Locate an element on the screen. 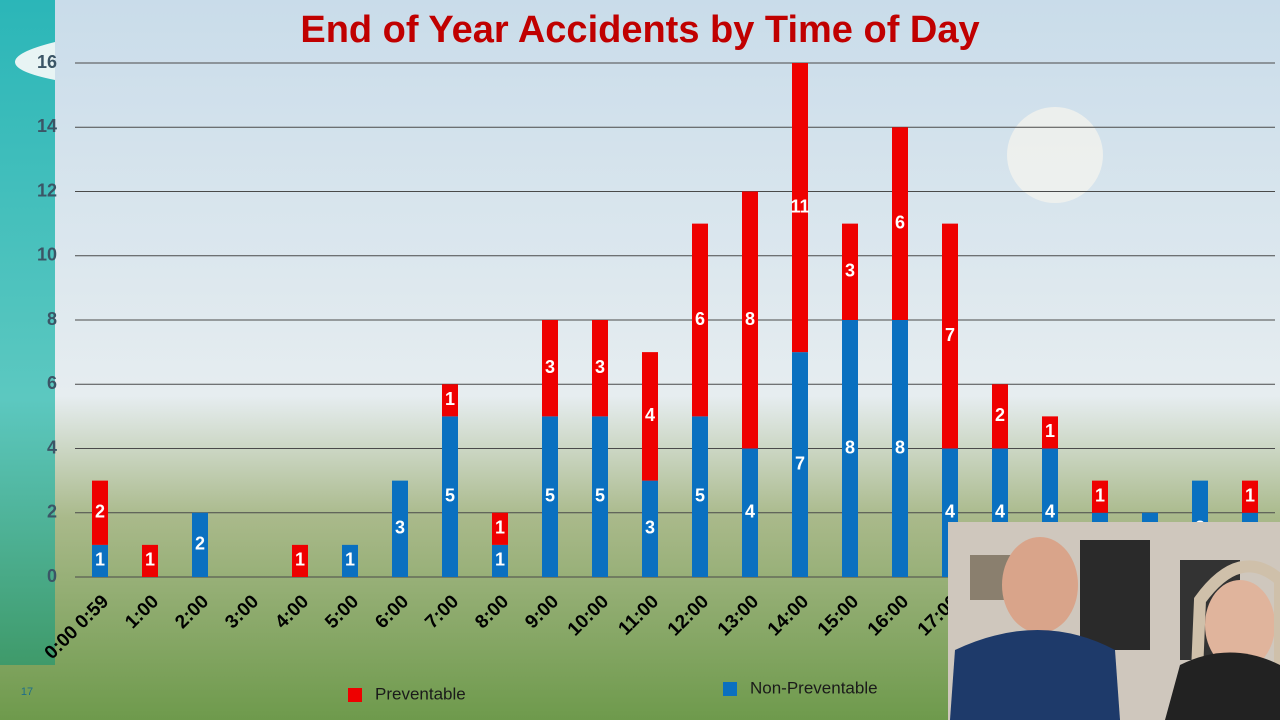 Image resolution: width=1280 pixels, height=720 pixels. tab is located at coordinates (35, 61).